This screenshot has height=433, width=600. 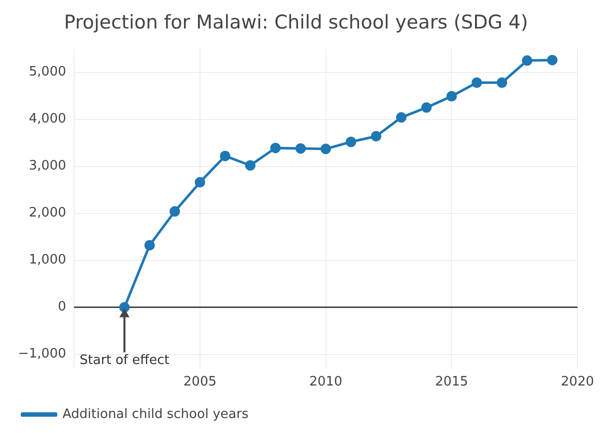 I want to click on x-tick-label: 2020, so click(x=577, y=382).